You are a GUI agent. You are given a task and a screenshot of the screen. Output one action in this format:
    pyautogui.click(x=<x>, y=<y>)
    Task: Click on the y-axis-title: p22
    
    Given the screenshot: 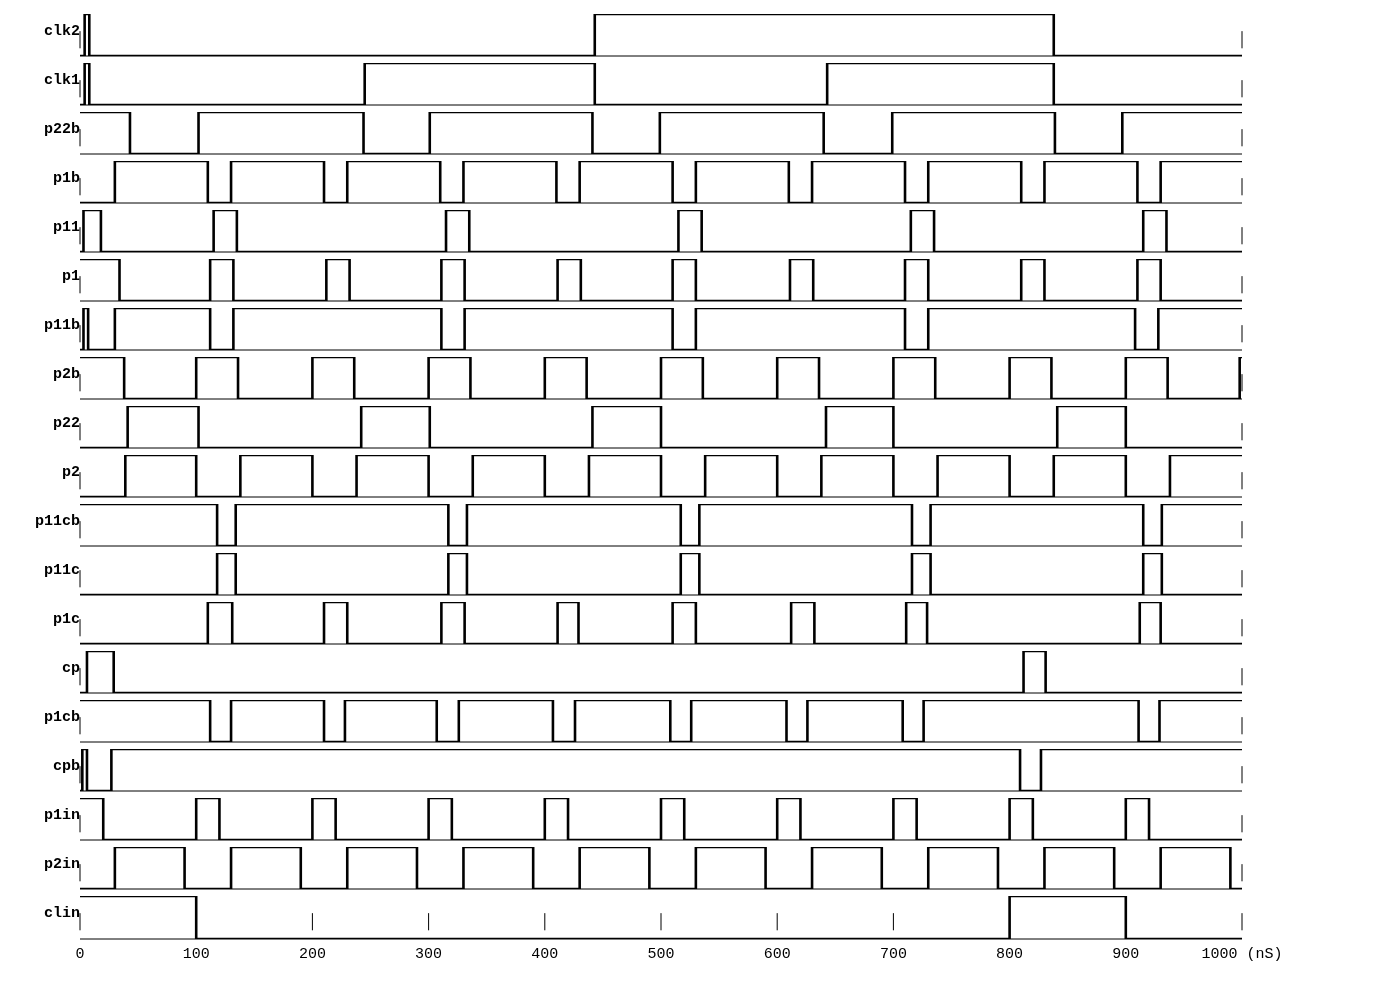 What is the action you would take?
    pyautogui.click(x=66, y=423)
    